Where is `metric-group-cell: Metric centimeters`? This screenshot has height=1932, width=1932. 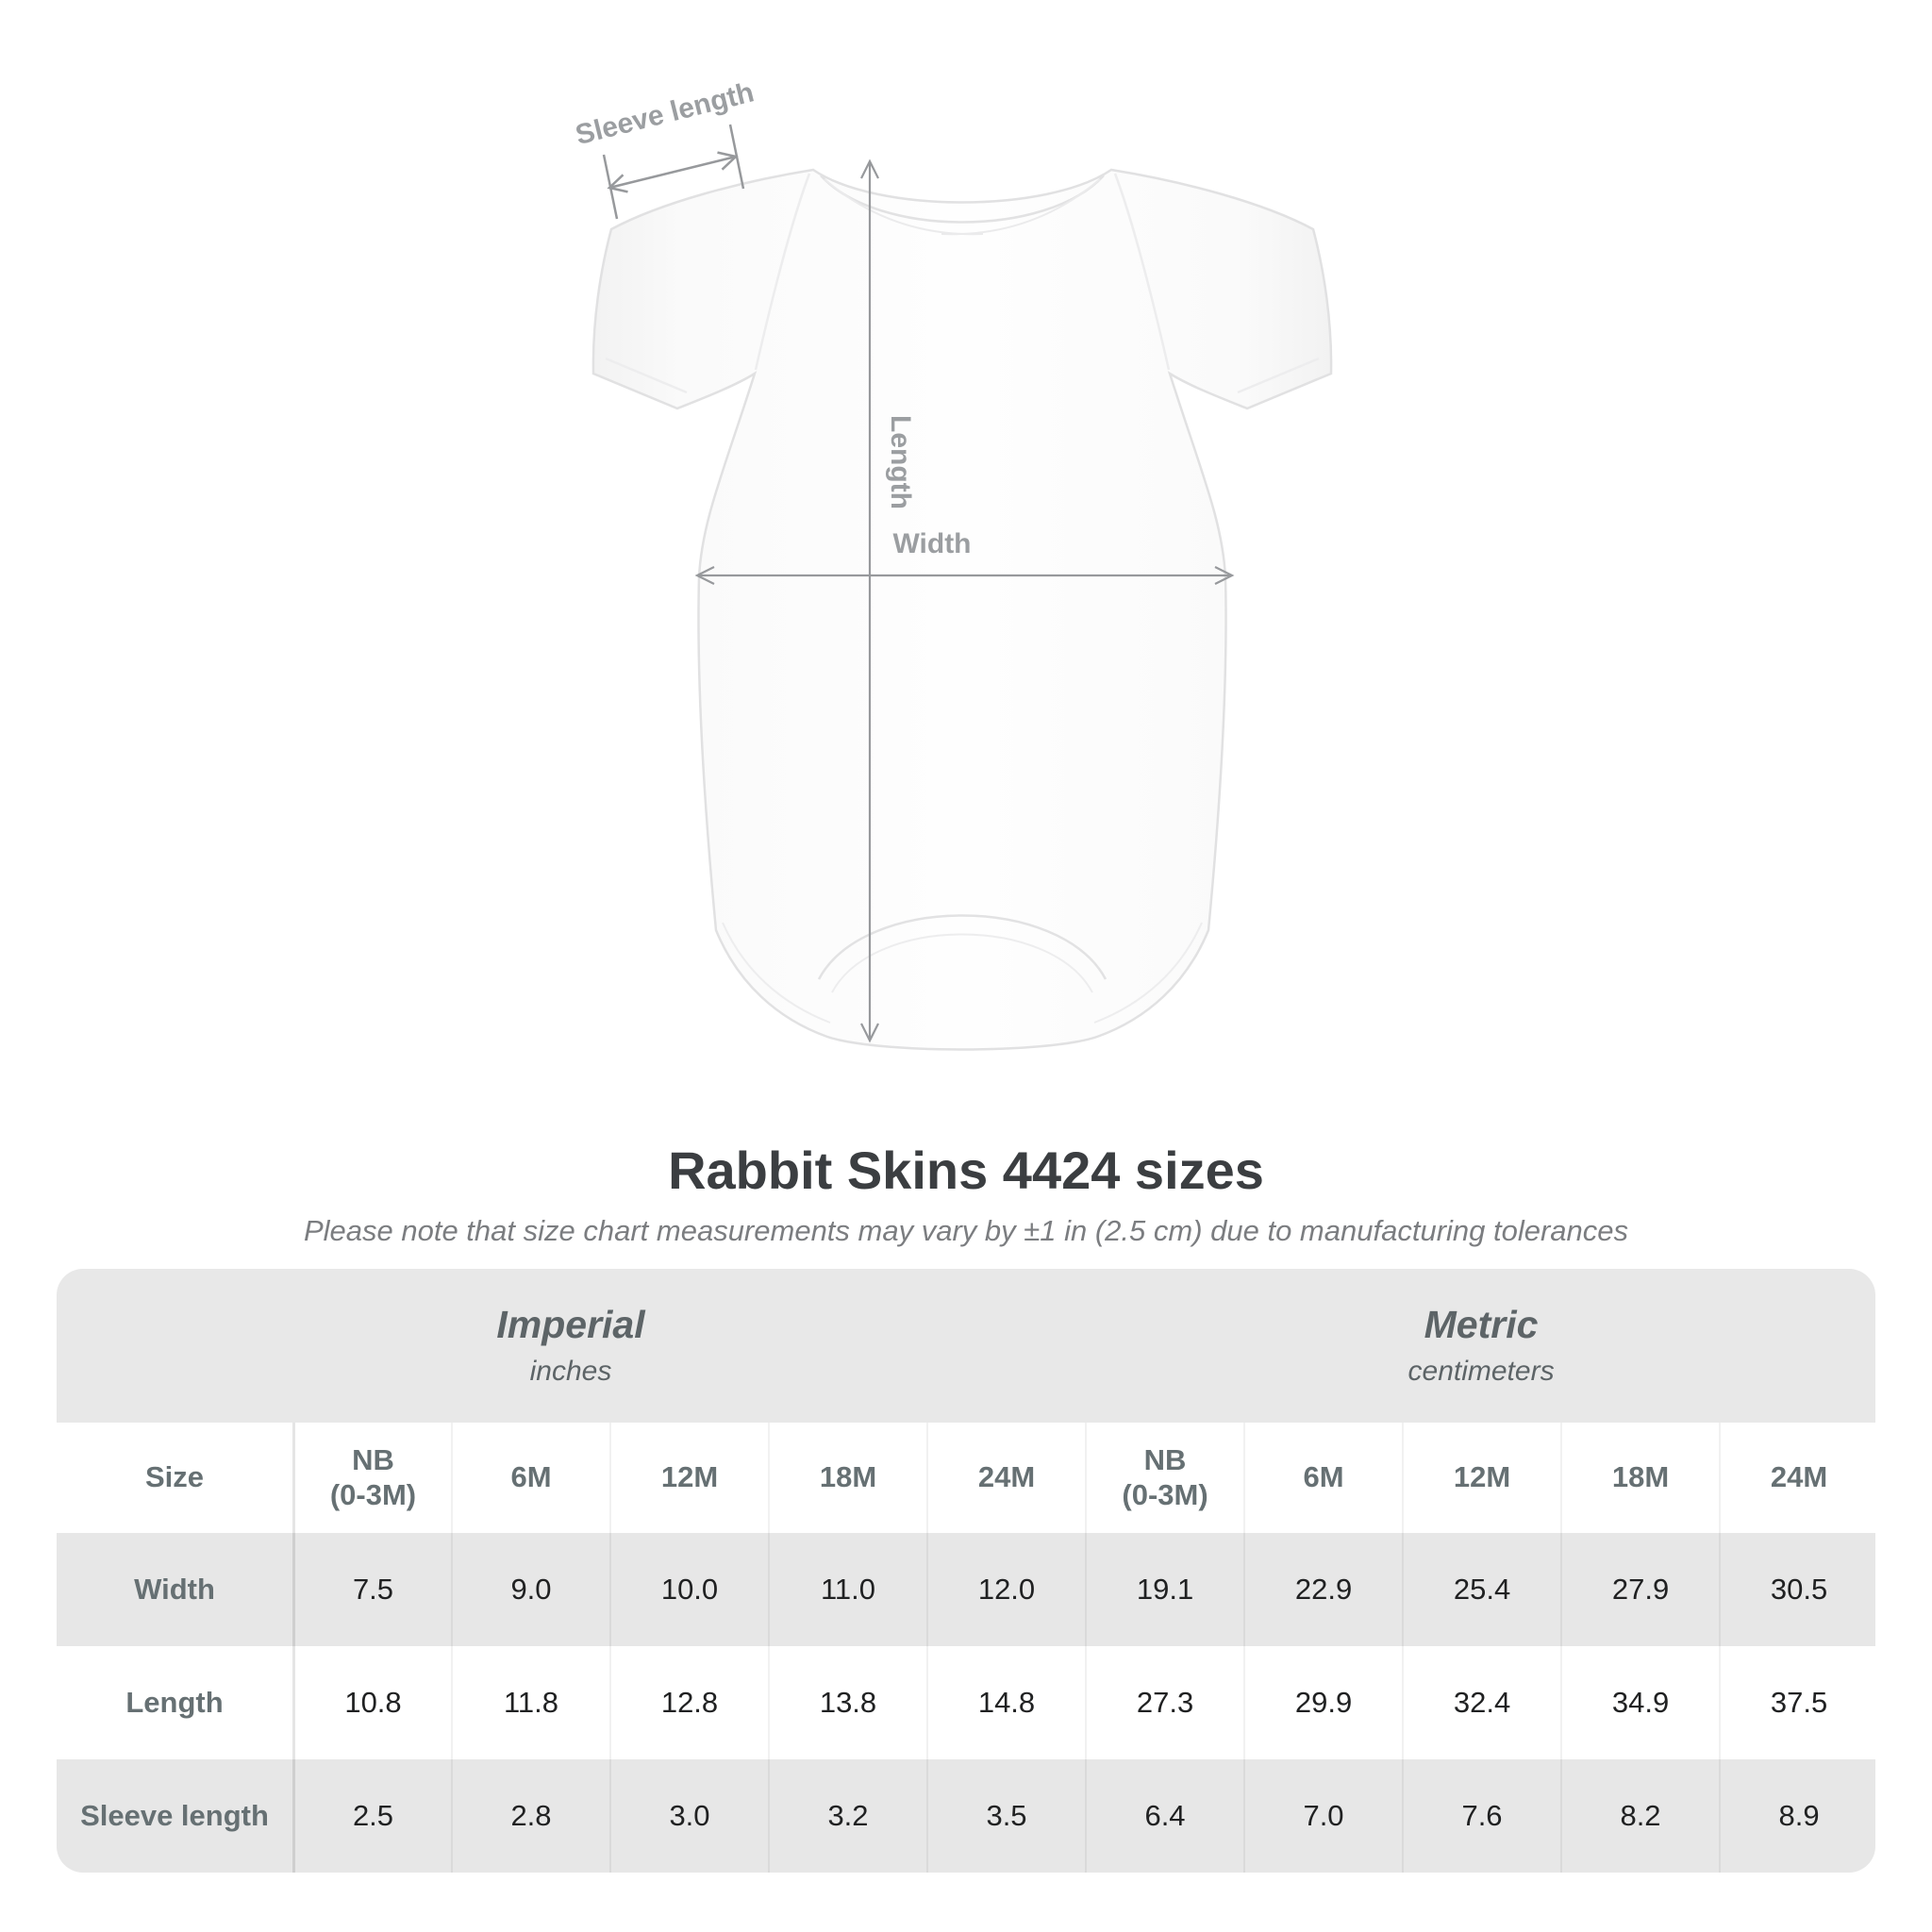 metric-group-cell: Metric centimeters is located at coordinates (1480, 1346).